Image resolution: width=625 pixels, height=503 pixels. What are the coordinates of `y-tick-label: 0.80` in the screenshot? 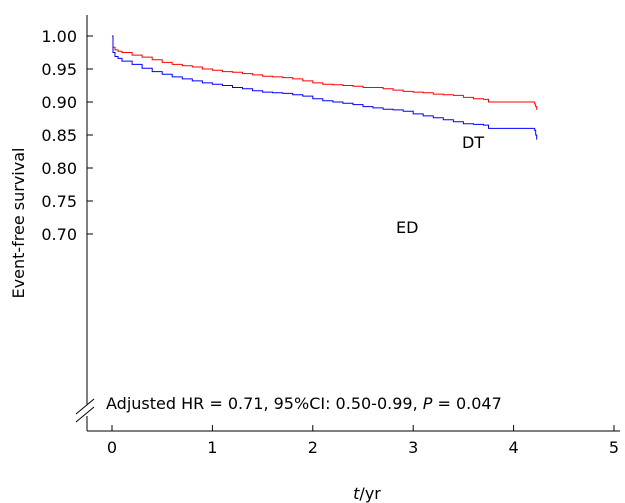 It's located at (59, 168).